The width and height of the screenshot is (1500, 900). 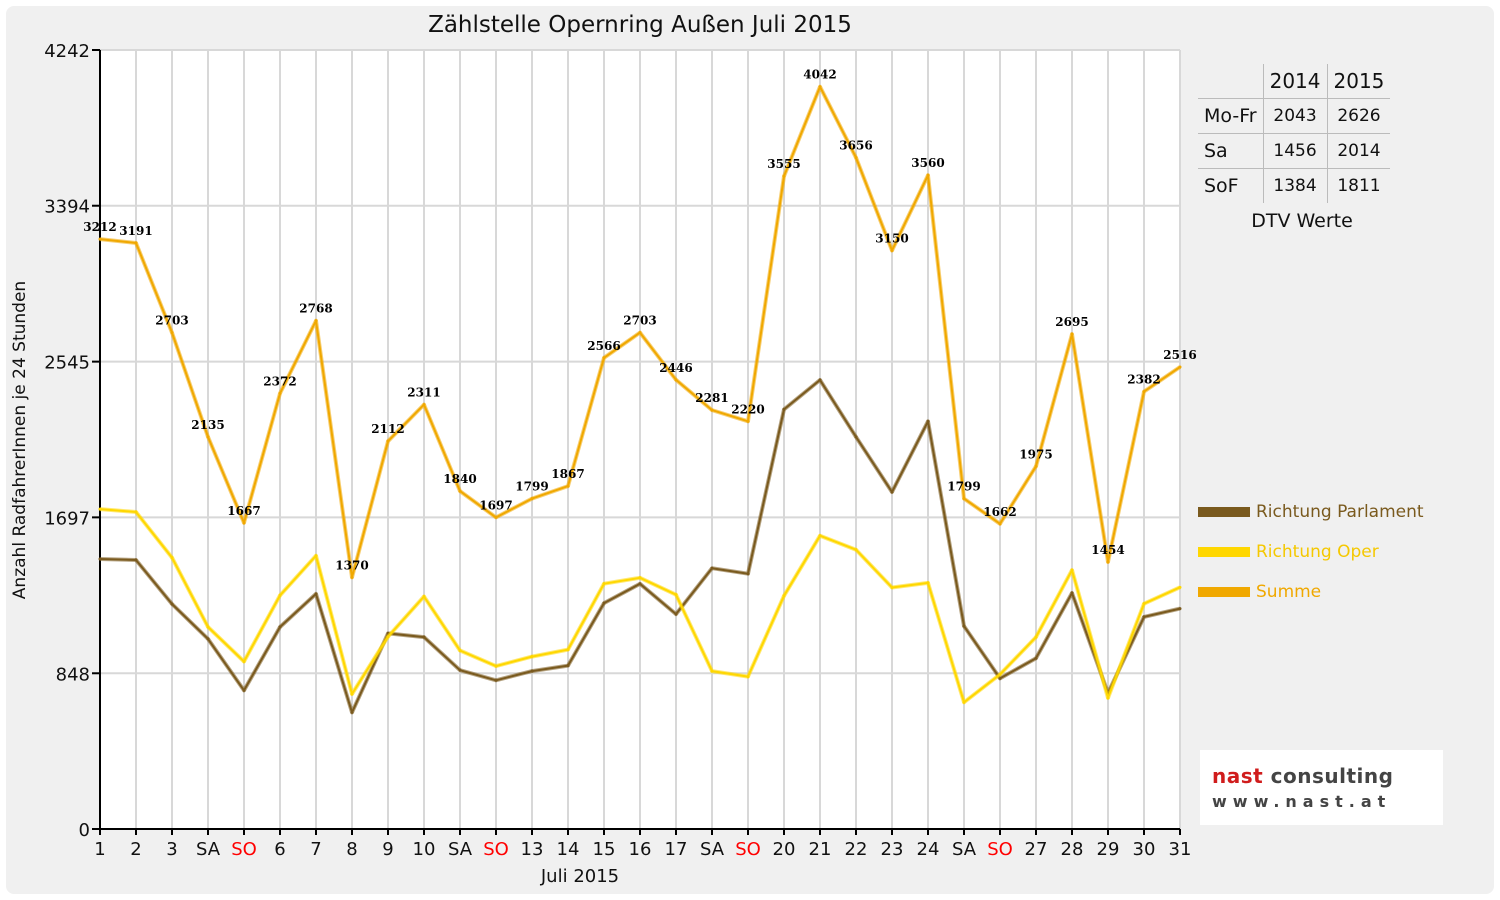 What do you see at coordinates (1231, 185) in the screenshot?
I see `dtv-row-label: SoF` at bounding box center [1231, 185].